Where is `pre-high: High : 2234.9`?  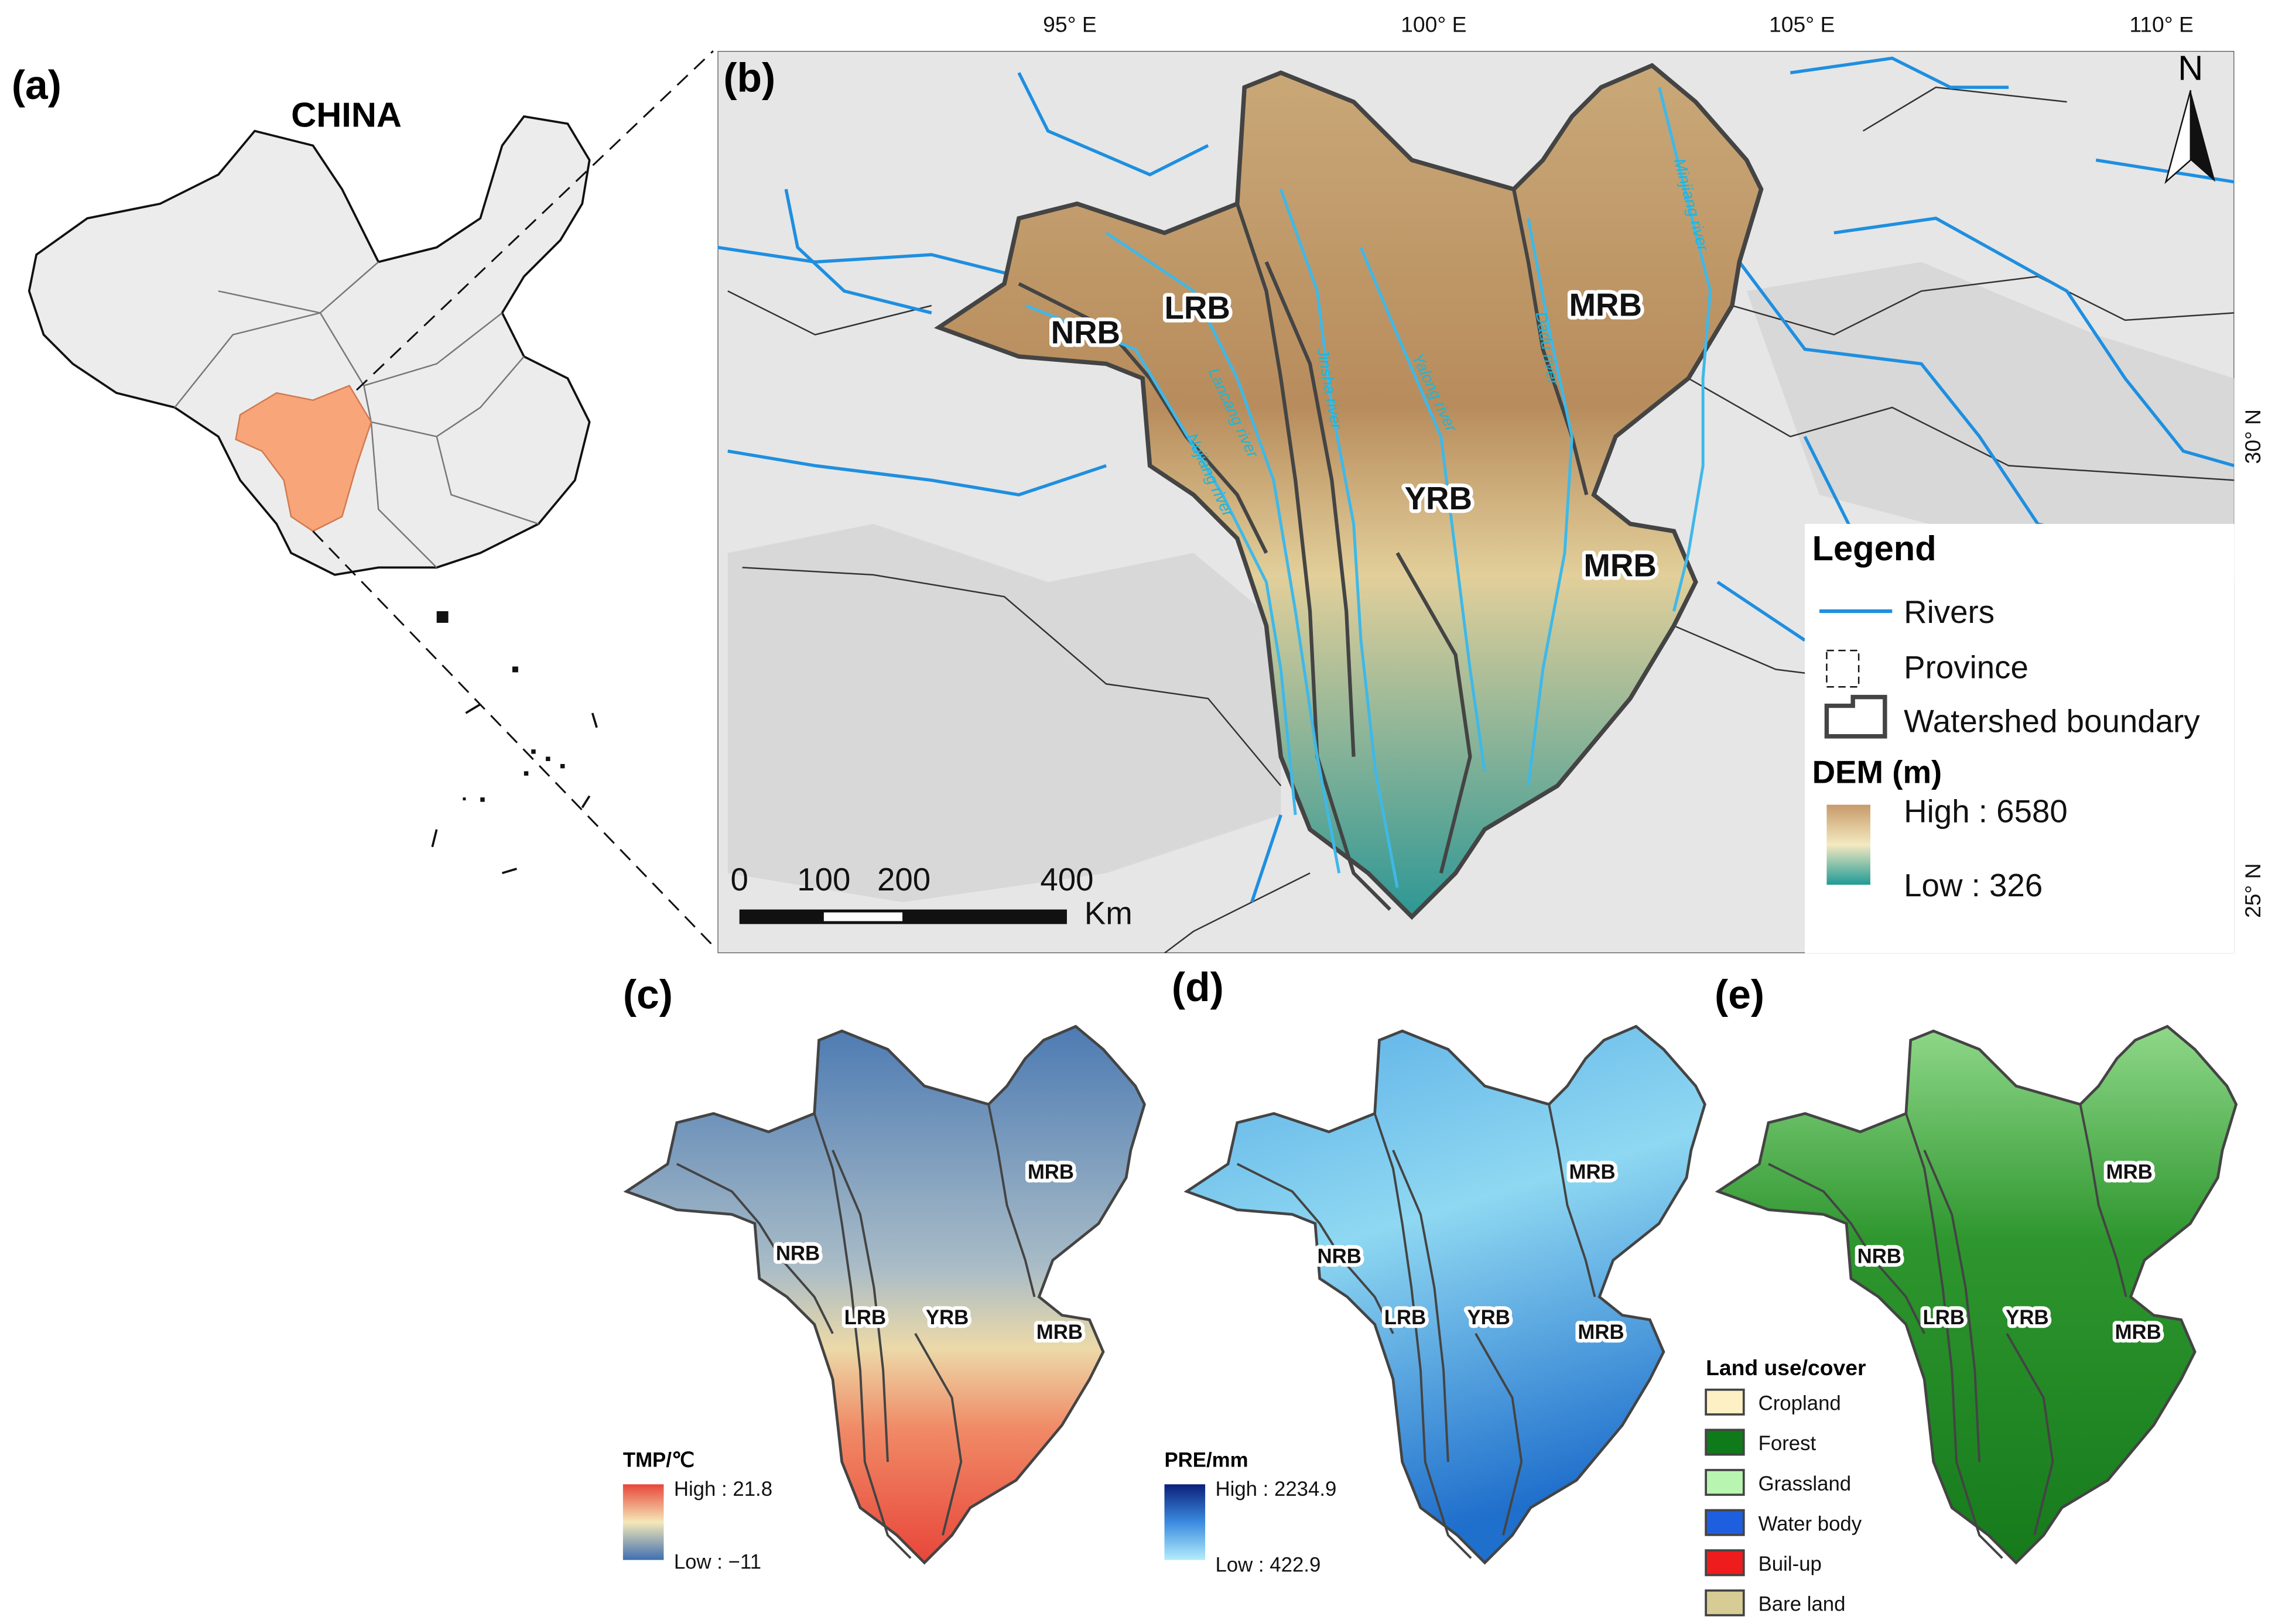 pre-high: High : 2234.9 is located at coordinates (1275, 1489).